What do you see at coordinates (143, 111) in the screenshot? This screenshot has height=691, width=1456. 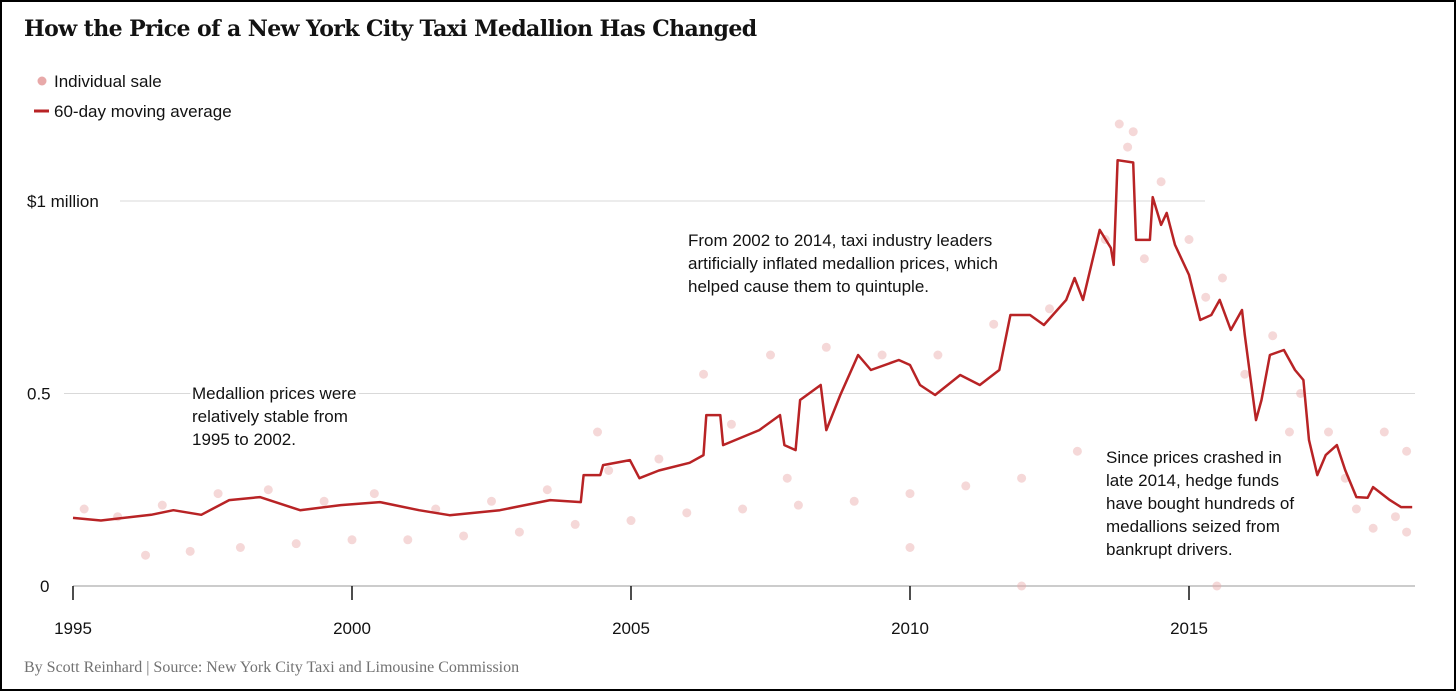 I see `legend-label-average: 60-day moving average` at bounding box center [143, 111].